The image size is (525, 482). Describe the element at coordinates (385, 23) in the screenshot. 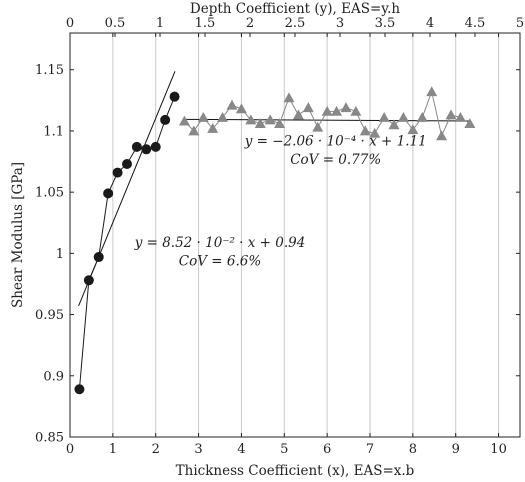

I see `x2-tick-label: 3.5` at that location.